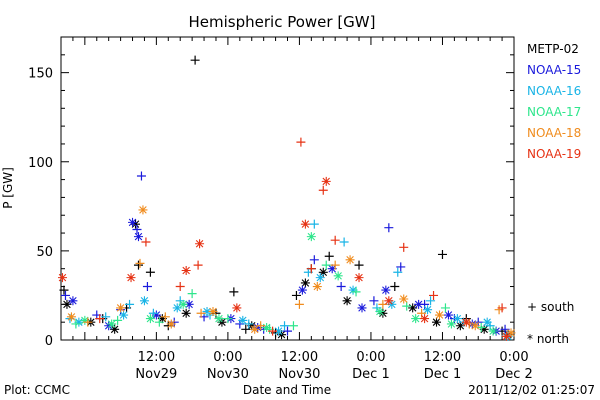  What do you see at coordinates (40, 74) in the screenshot?
I see `y-tick-label: 150` at bounding box center [40, 74].